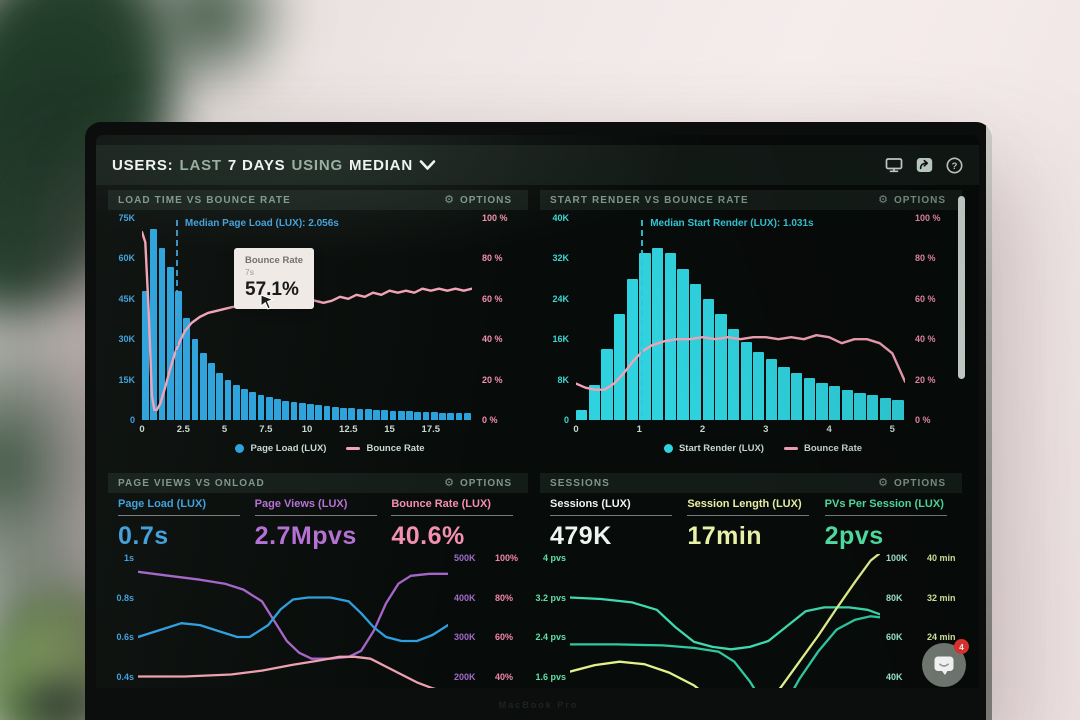 This screenshot has height=720, width=1080. I want to click on y-axis-right: 500K 100% 400K 80% 300K 60% 200K 40%, so click(486, 617).